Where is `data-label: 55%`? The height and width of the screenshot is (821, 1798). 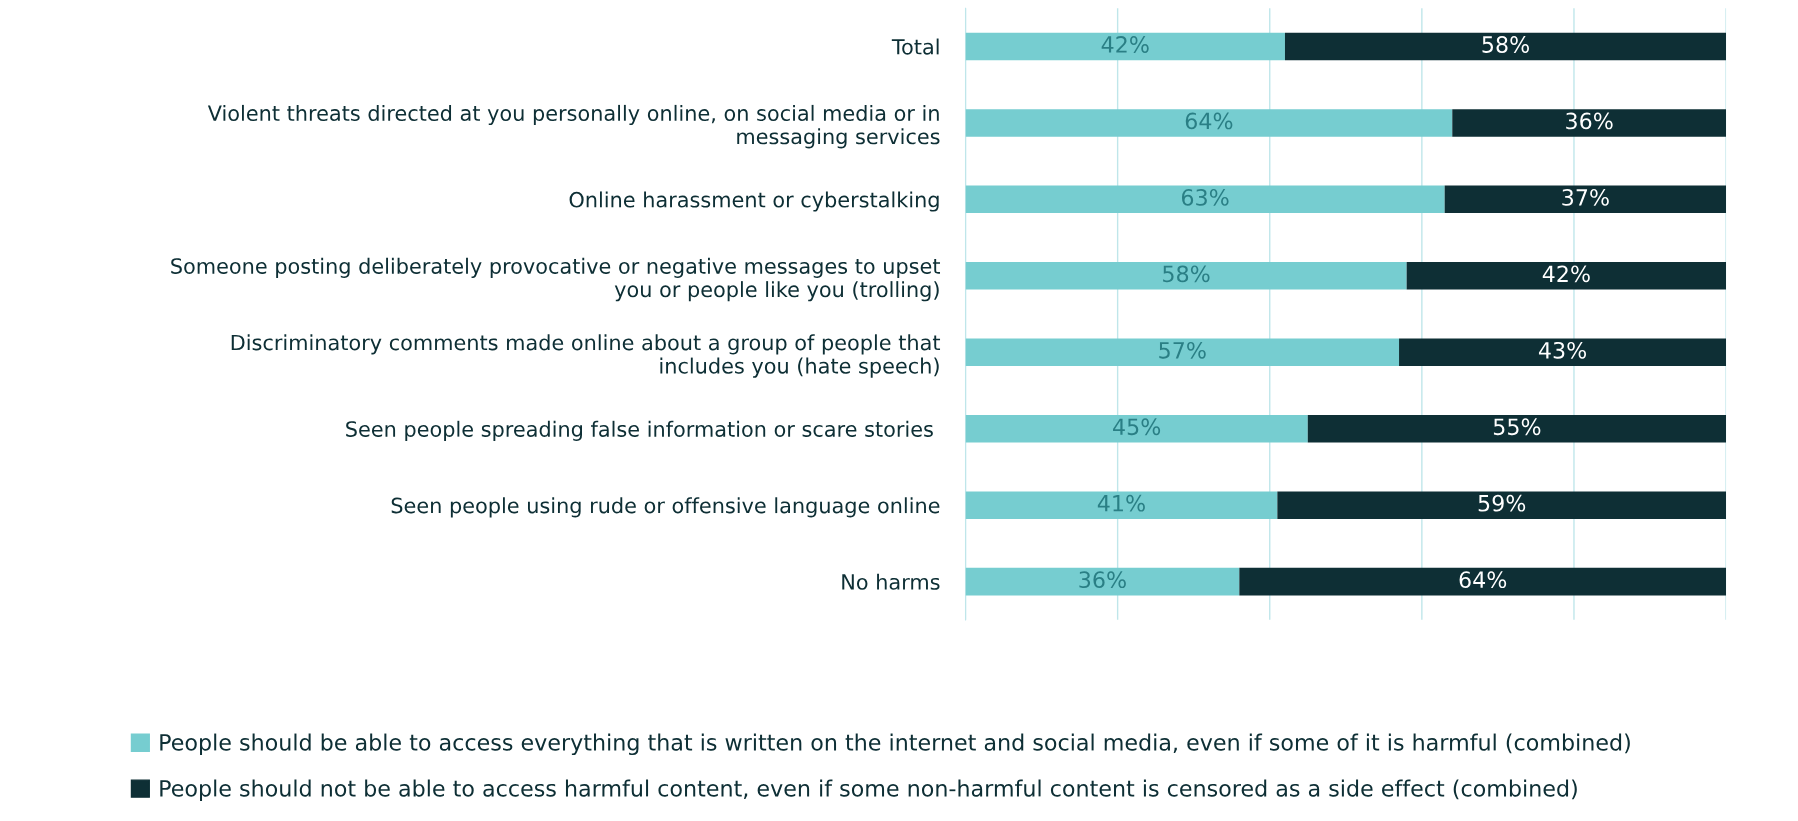
data-label: 55% is located at coordinates (1517, 427).